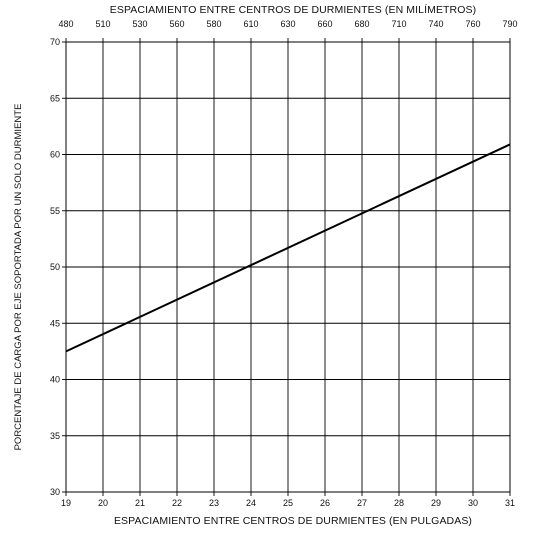  What do you see at coordinates (139, 24) in the screenshot?
I see `x2-tick-label: 530` at bounding box center [139, 24].